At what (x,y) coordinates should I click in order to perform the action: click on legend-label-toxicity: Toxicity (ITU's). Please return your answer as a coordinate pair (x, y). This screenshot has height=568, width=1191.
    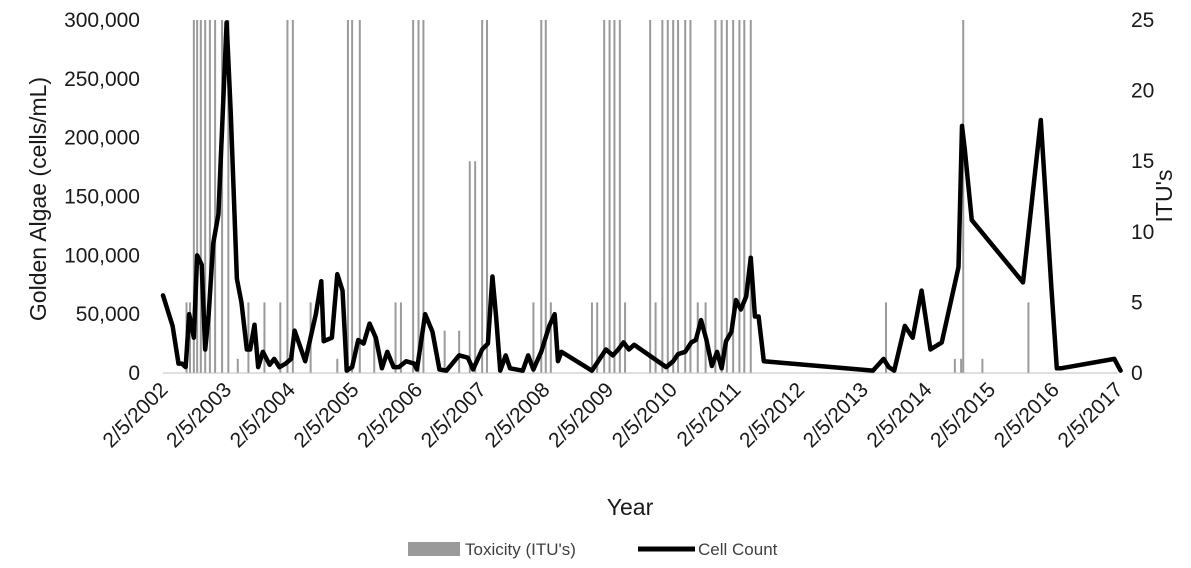
    Looking at the image, I should click on (520, 549).